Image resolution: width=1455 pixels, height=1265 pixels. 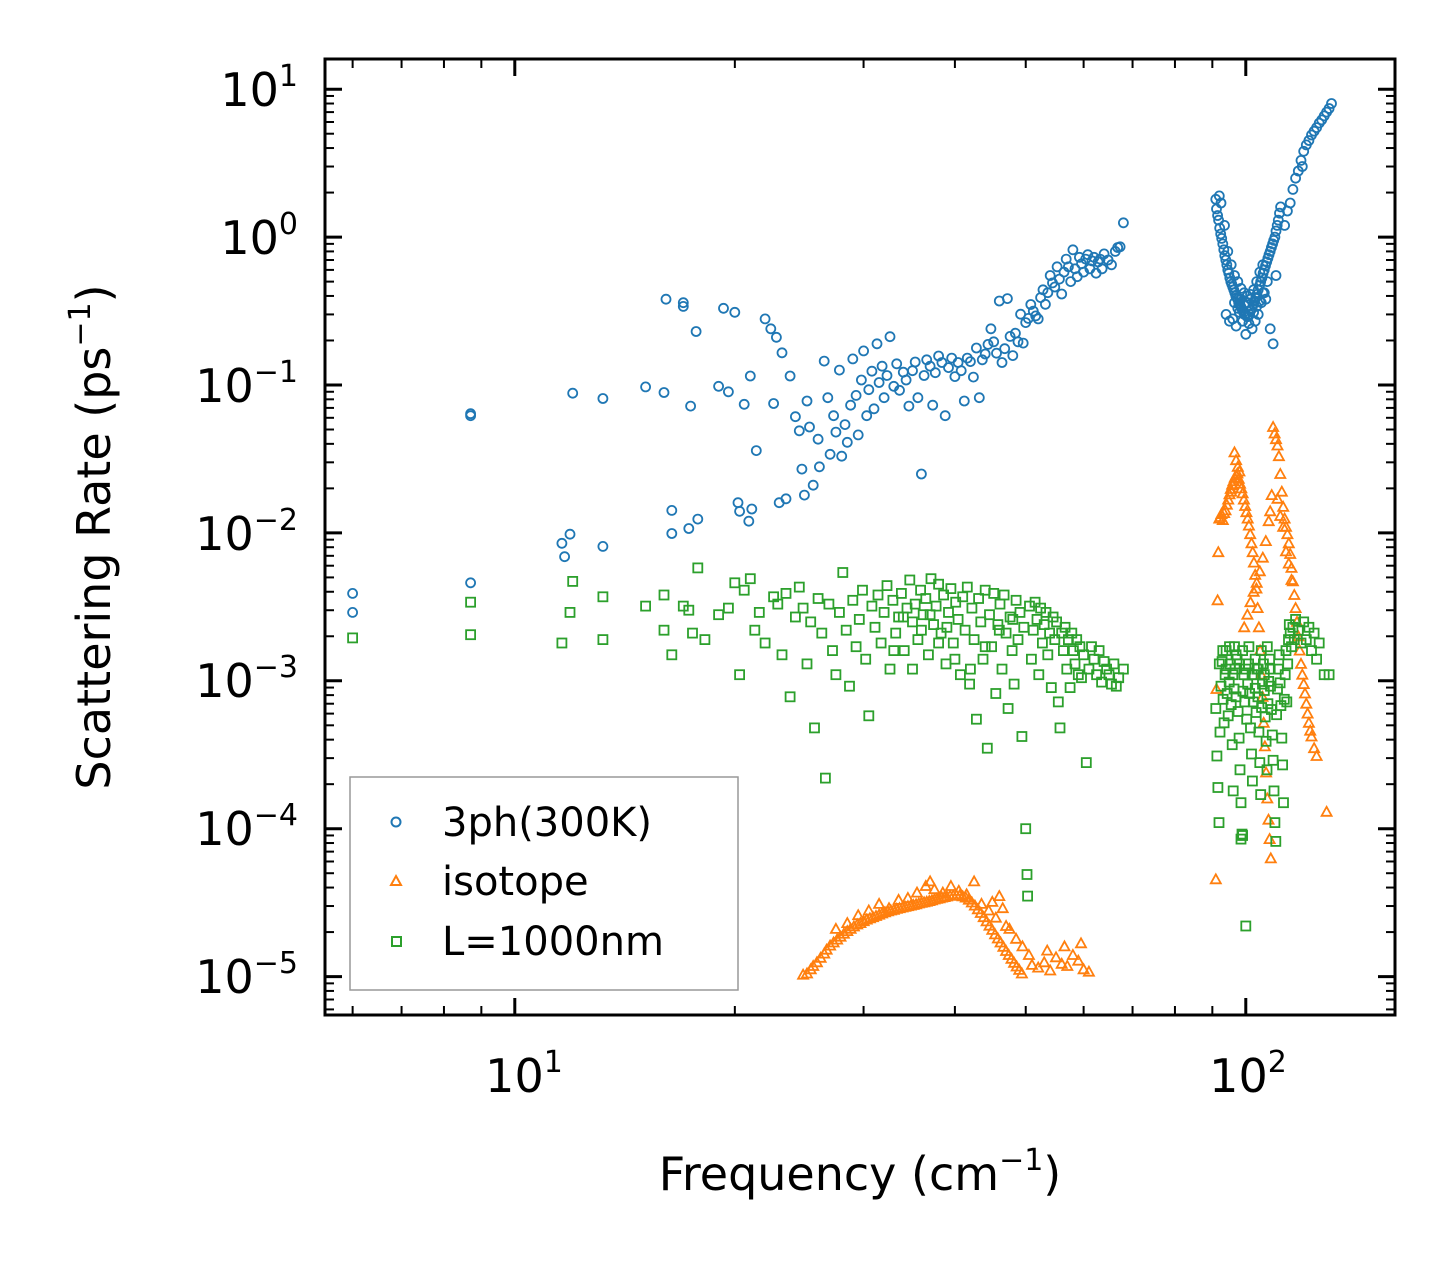 What do you see at coordinates (396, 941) in the screenshot?
I see `legend-marker-l1000nm` at bounding box center [396, 941].